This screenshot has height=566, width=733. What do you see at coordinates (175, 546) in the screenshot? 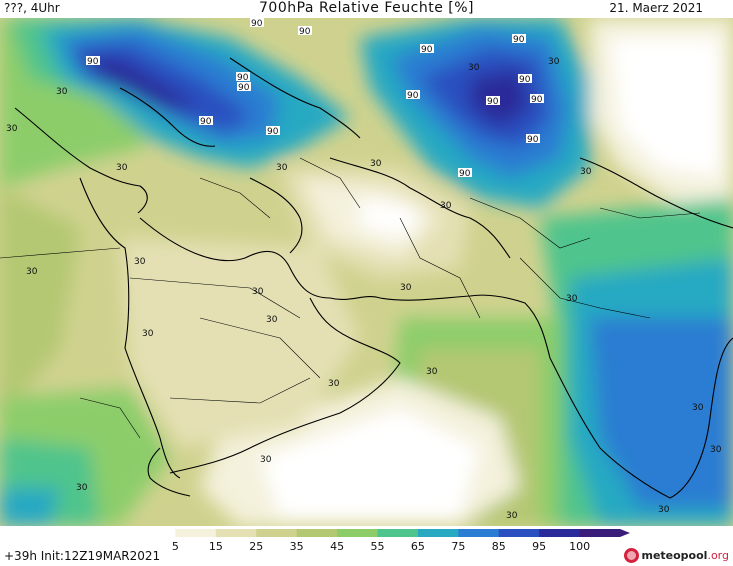
I see `colorbar-tick-label: 5` at bounding box center [175, 546].